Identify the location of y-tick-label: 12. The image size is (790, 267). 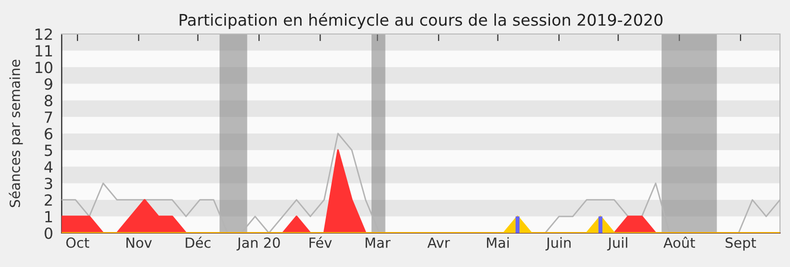
(44, 34).